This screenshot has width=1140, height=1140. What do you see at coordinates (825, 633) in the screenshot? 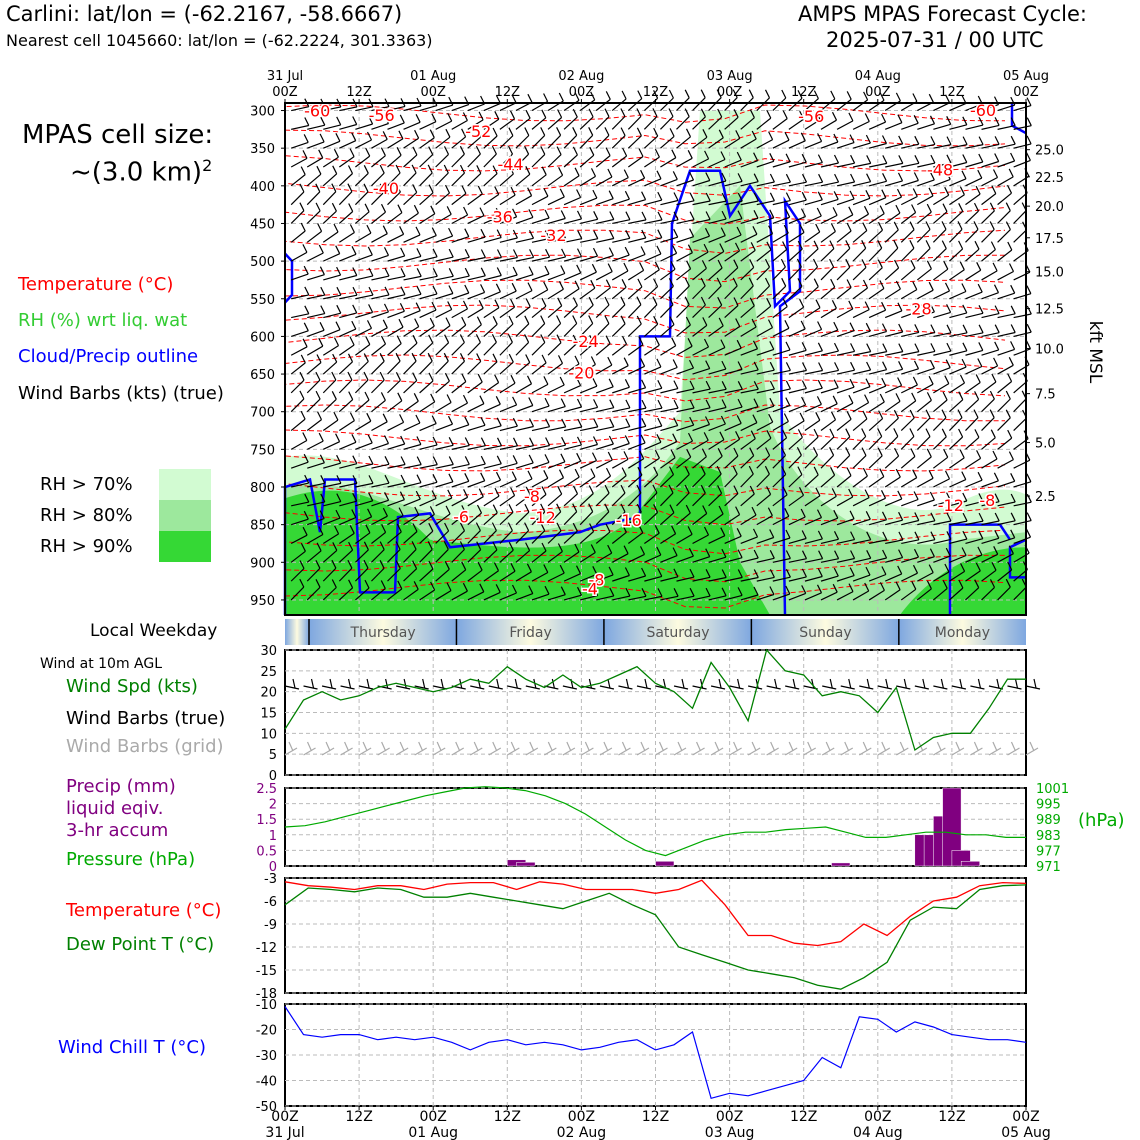
I see `weekday-label: Sunday` at bounding box center [825, 633].